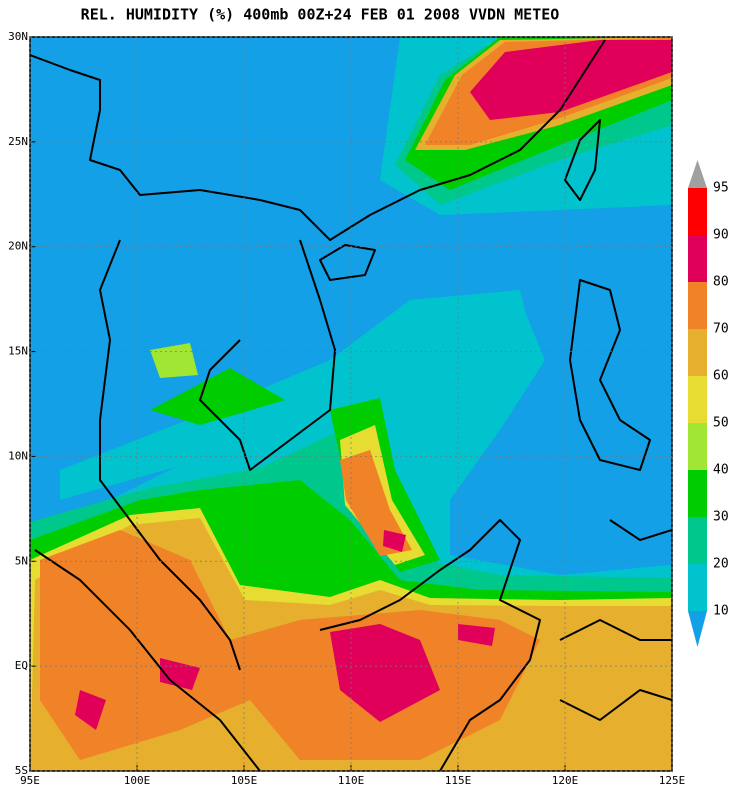 Image resolution: width=740 pixels, height=800 pixels. I want to click on x-tick-label: 105E, so click(244, 780).